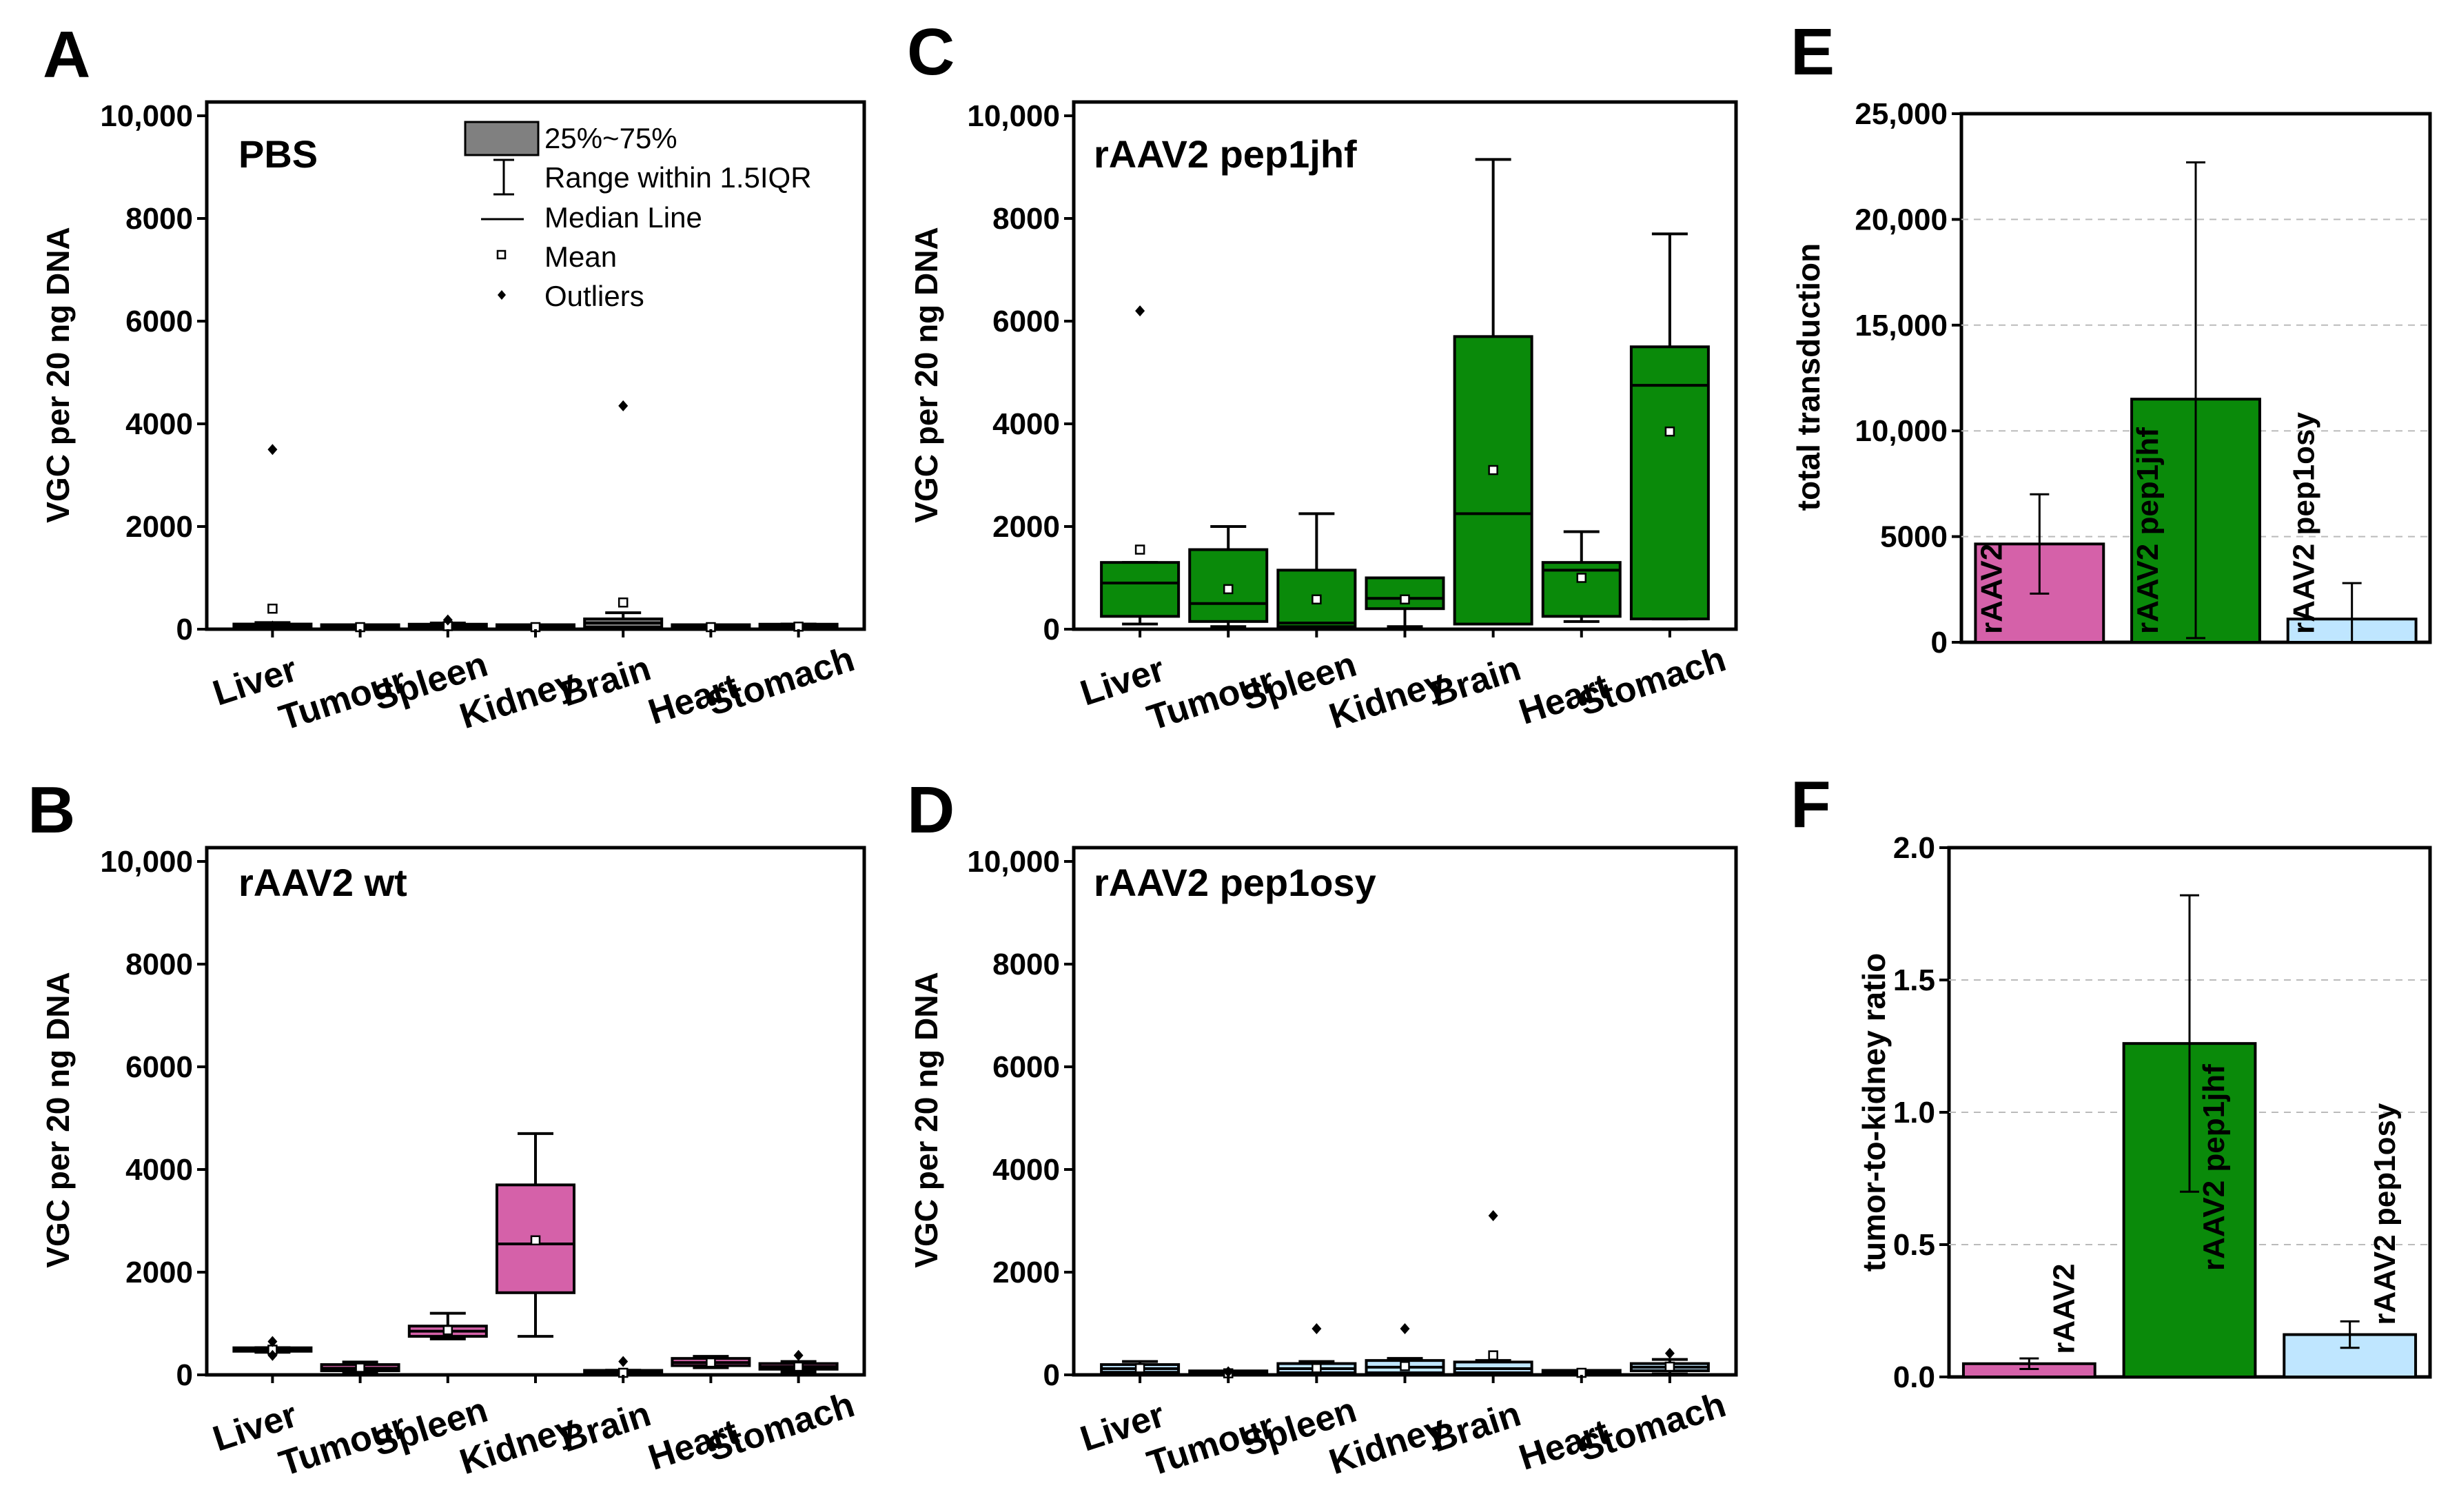 The height and width of the screenshot is (1512, 2439). I want to click on bar-group-0: rAAV2, so click(2040, 568).